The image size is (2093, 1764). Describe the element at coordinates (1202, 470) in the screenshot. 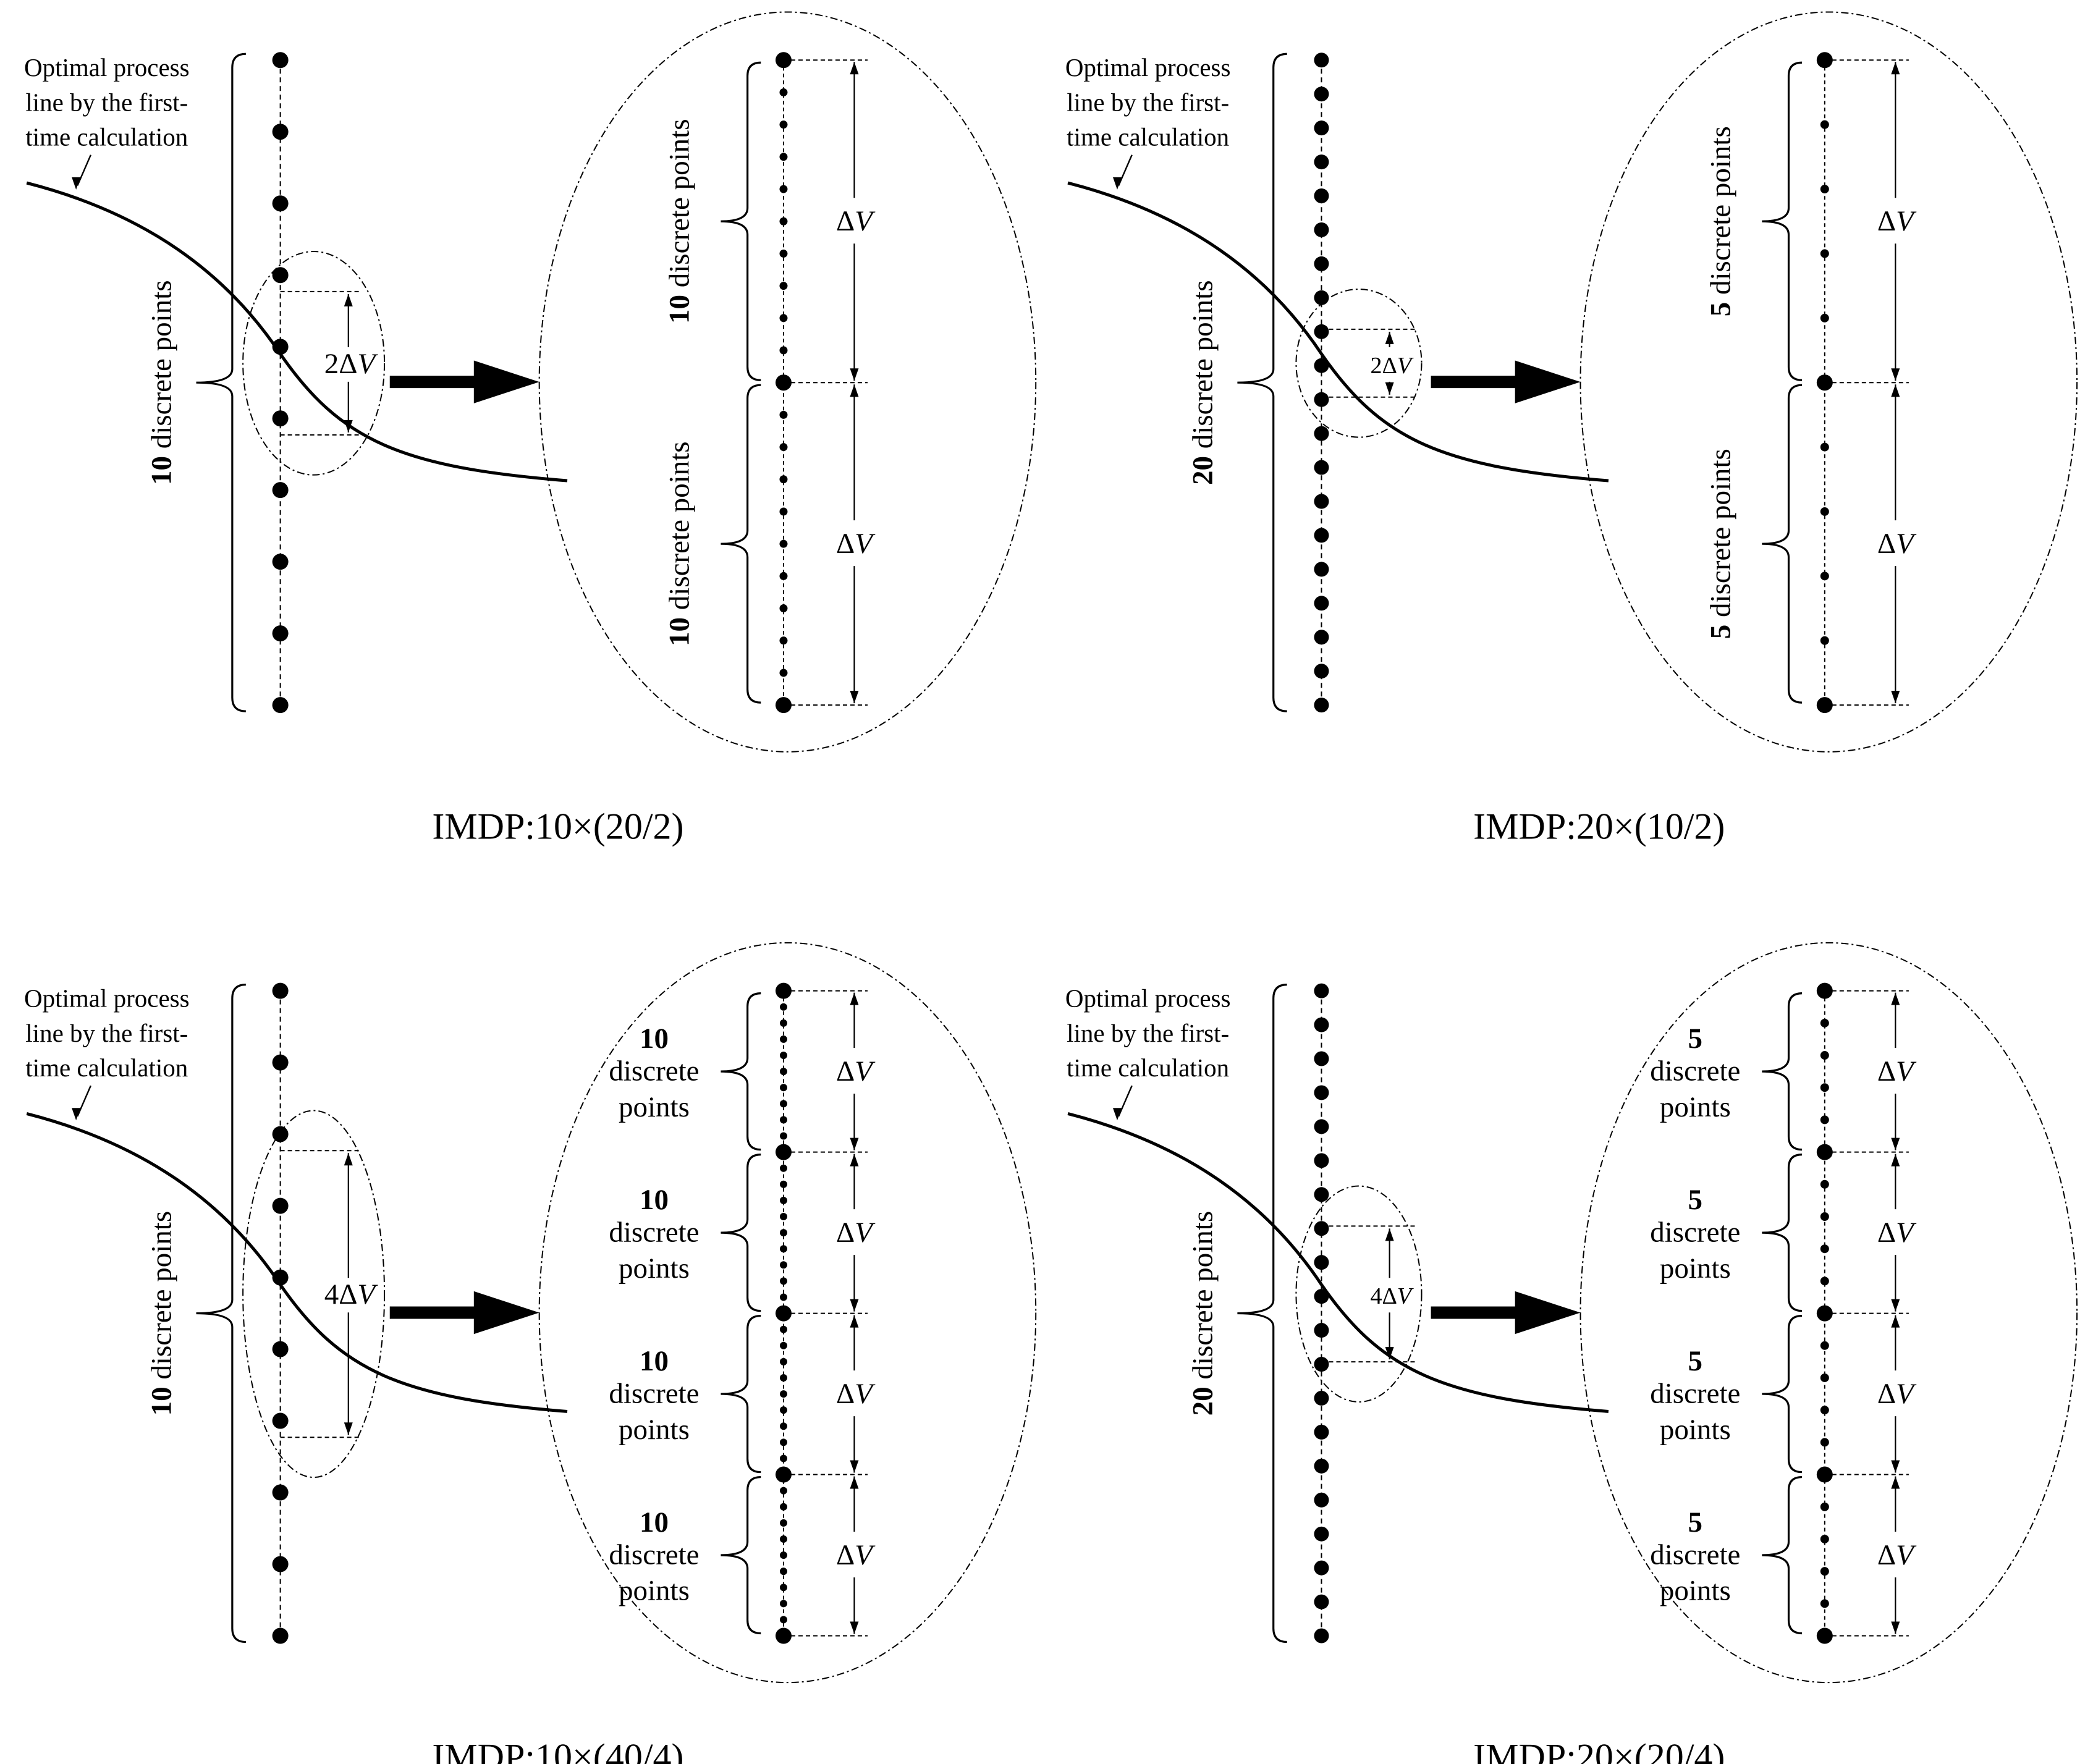

I see `main-count: 20` at that location.